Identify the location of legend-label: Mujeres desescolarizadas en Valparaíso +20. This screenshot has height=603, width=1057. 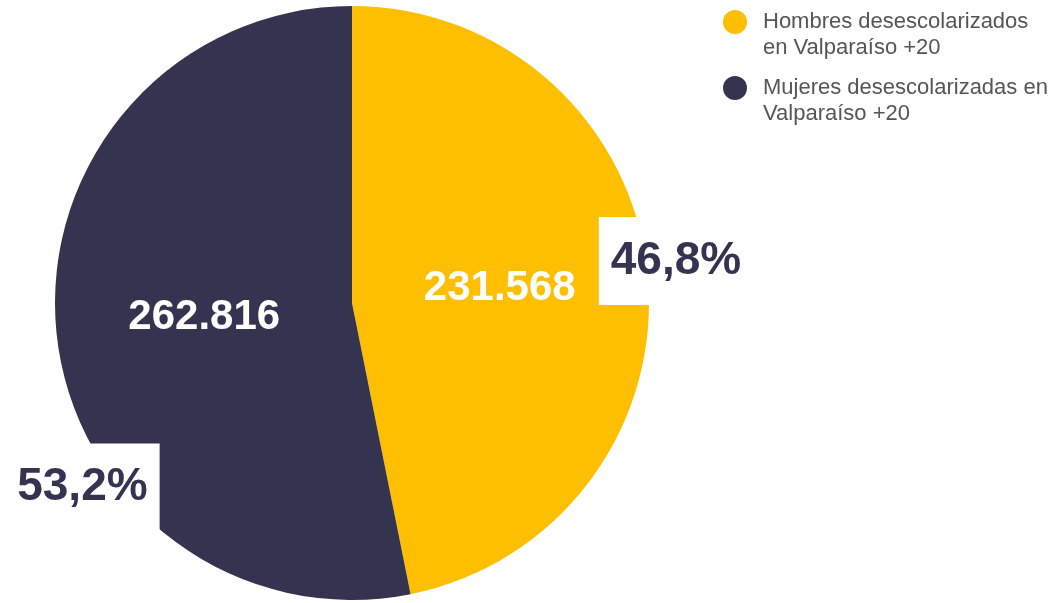
(906, 100).